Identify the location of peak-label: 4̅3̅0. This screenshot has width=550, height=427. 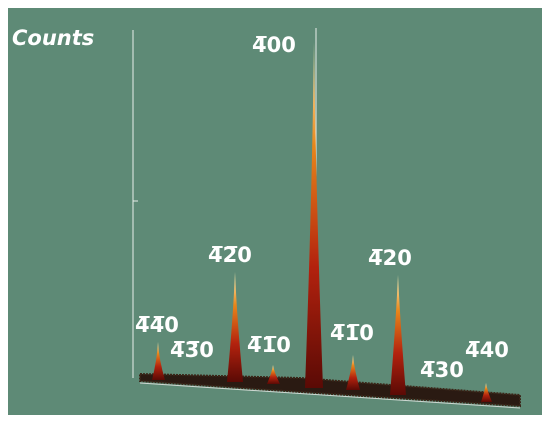
(192, 350).